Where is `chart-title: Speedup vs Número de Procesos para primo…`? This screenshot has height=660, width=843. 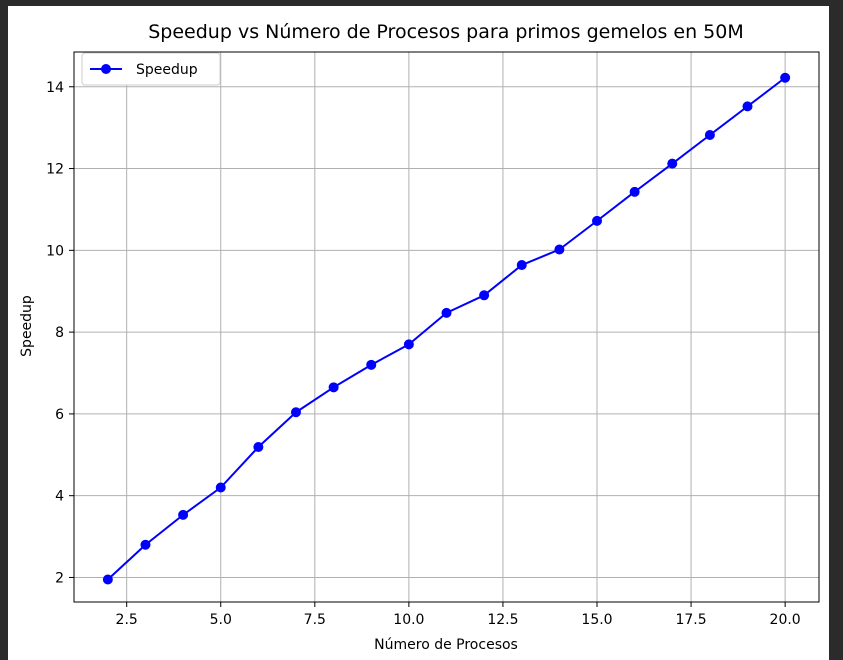
chart-title: Speedup vs Número de Procesos para primo… is located at coordinates (445, 32).